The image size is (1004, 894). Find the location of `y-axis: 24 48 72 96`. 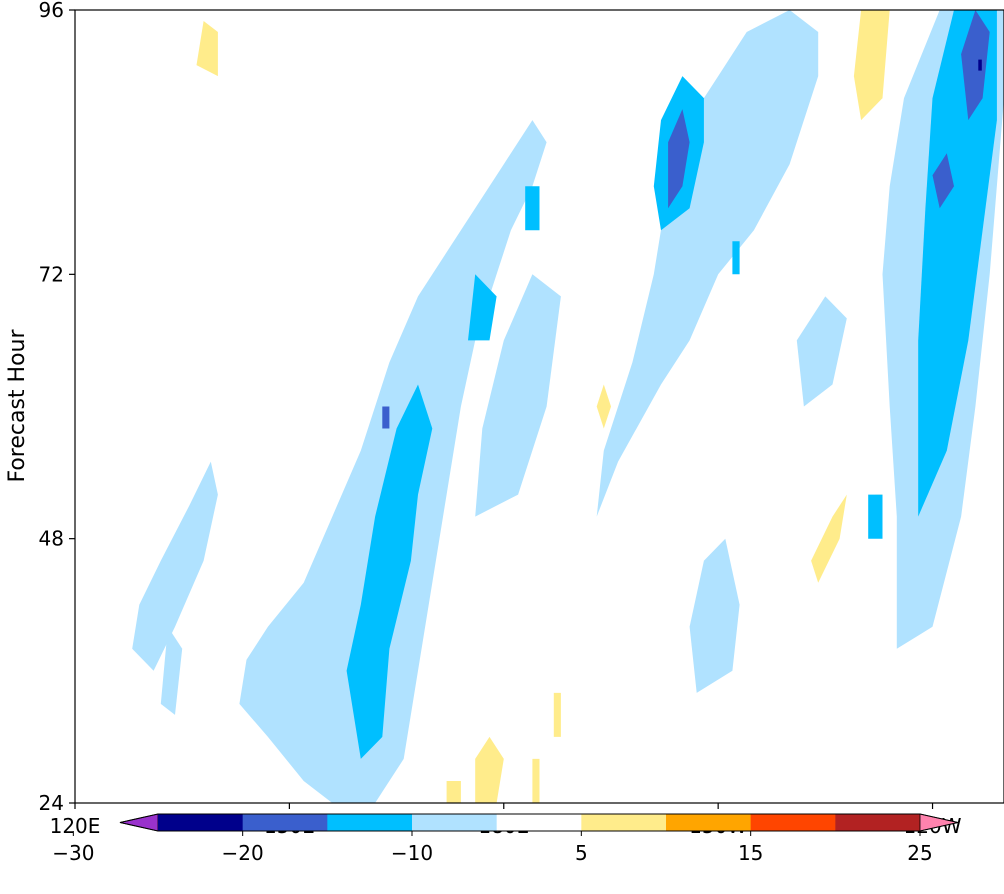

y-axis: 24 48 72 96 is located at coordinates (57, 407).